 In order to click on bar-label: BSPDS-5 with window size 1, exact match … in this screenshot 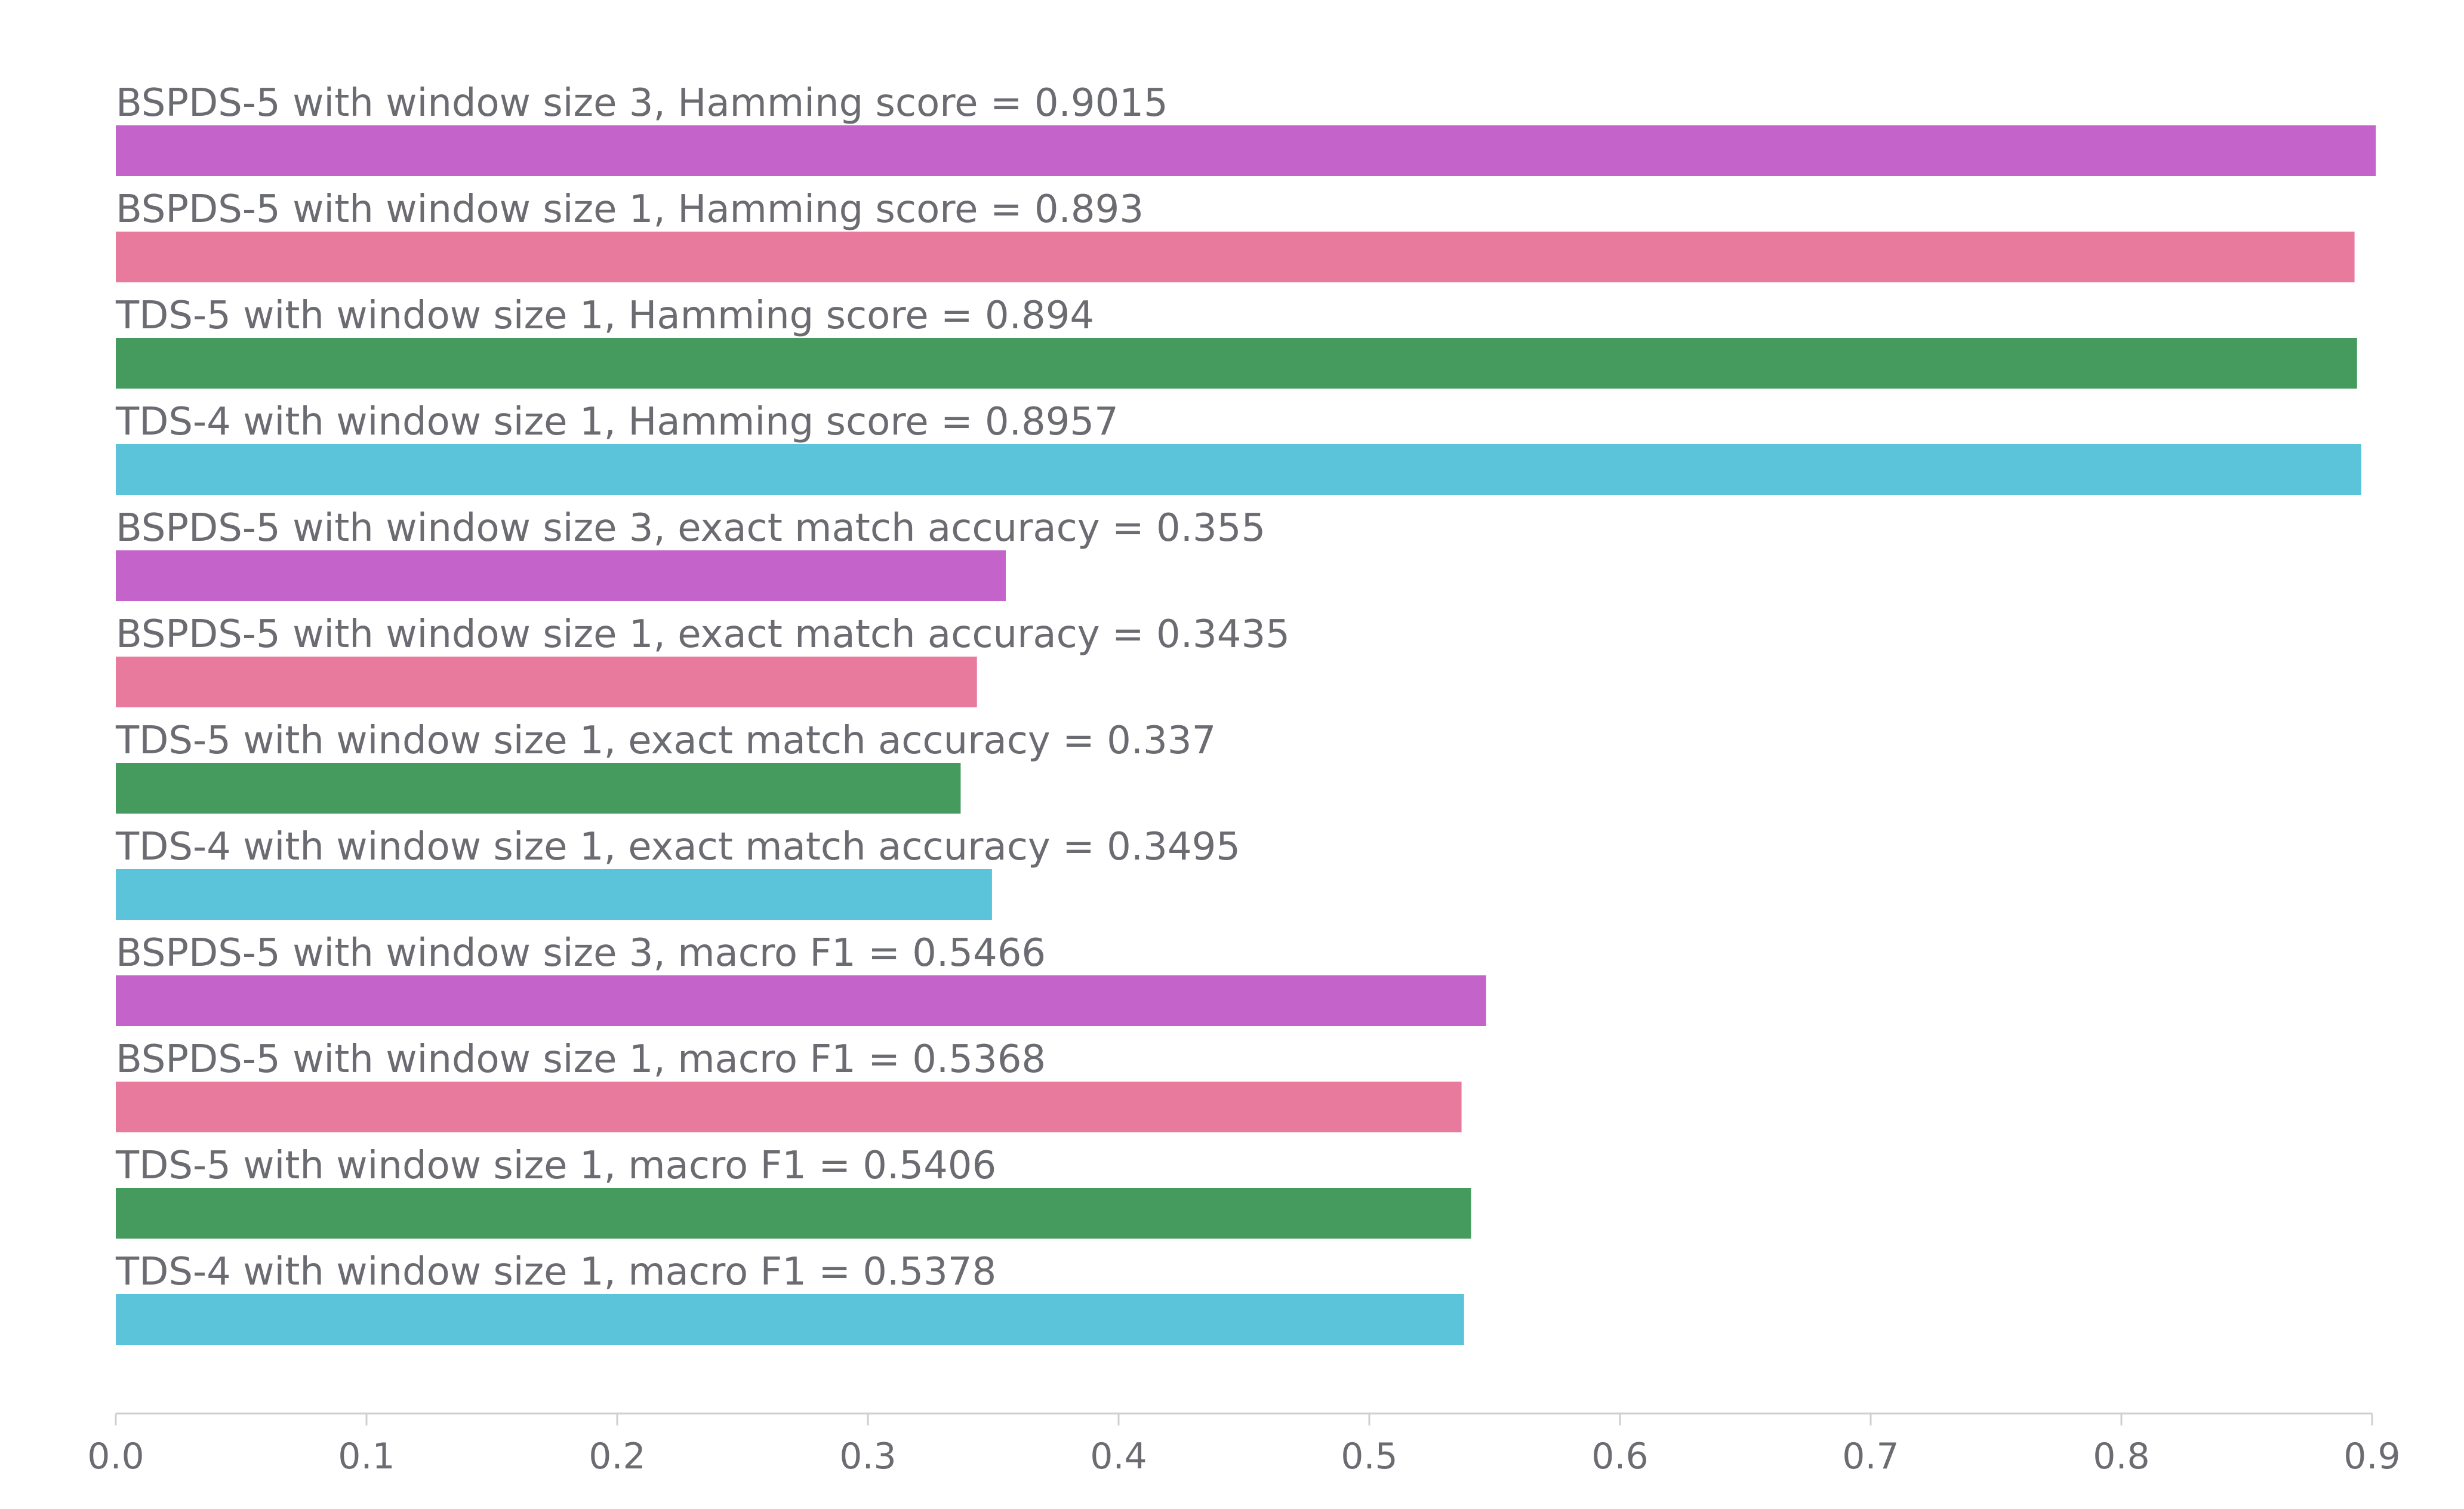, I will do `click(703, 635)`.